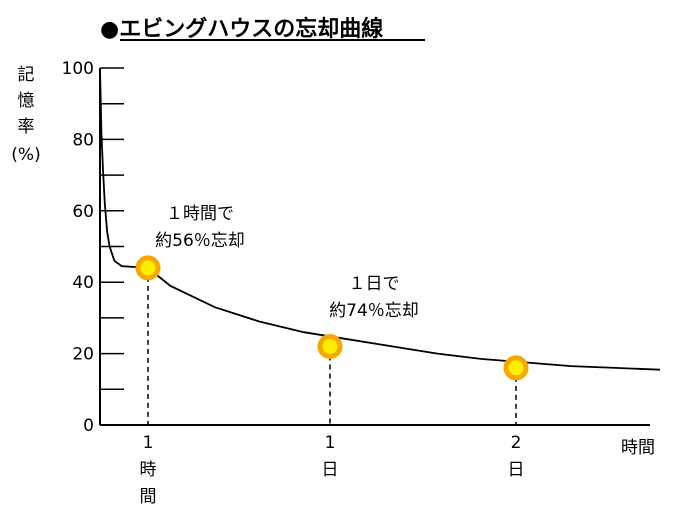  Describe the element at coordinates (26, 127) in the screenshot. I see `y-label-char-3: 率` at that location.